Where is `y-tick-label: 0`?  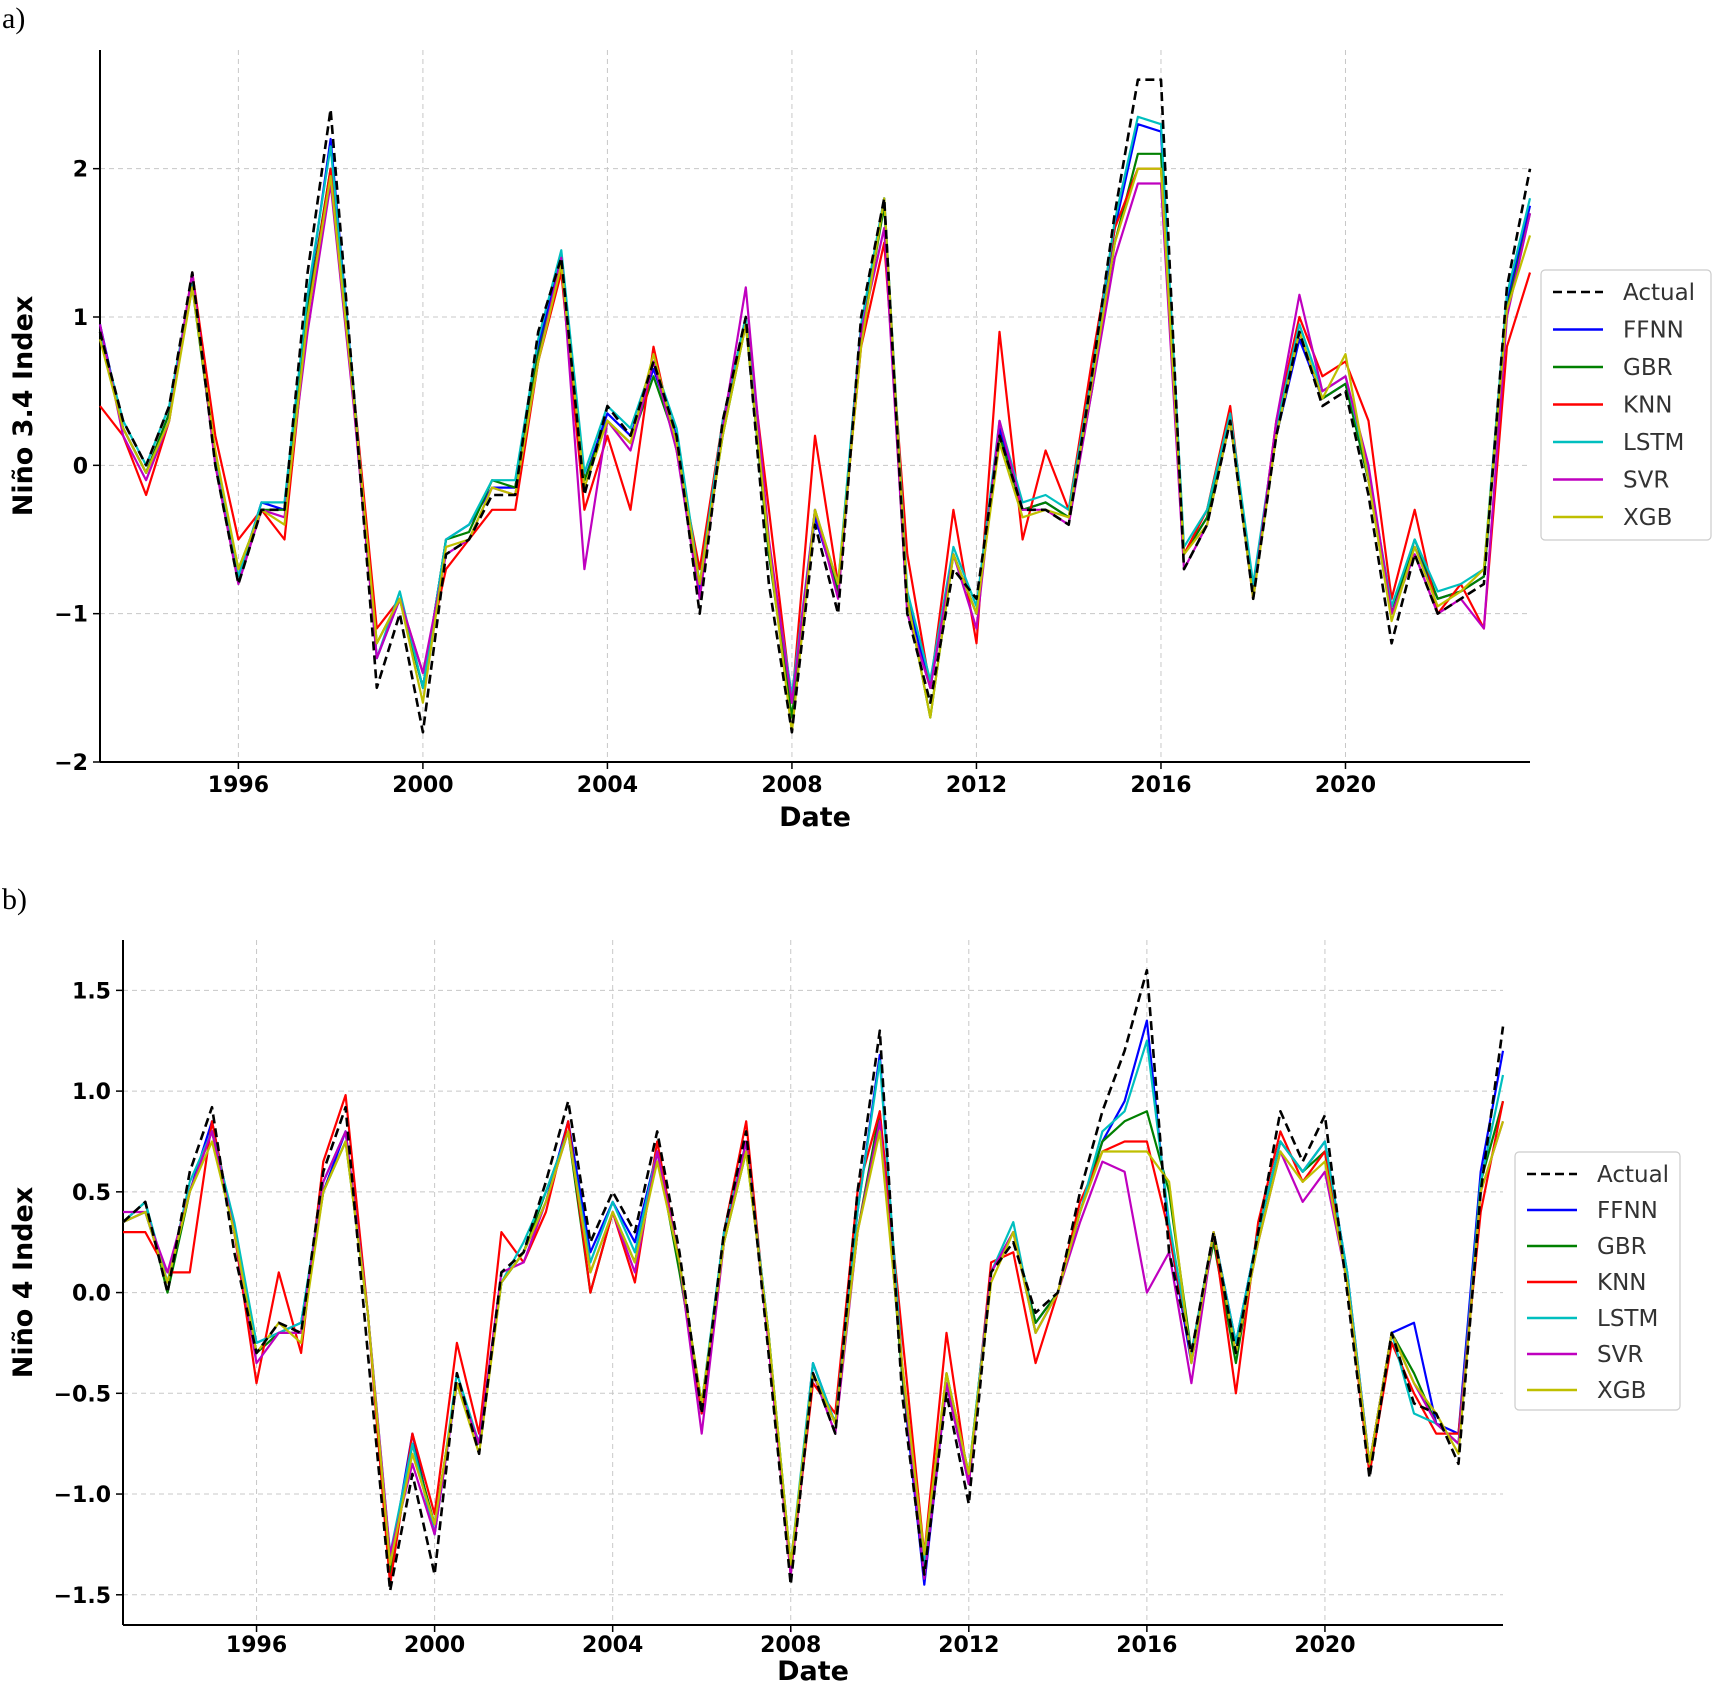
y-tick-label: 0 is located at coordinates (80, 466).